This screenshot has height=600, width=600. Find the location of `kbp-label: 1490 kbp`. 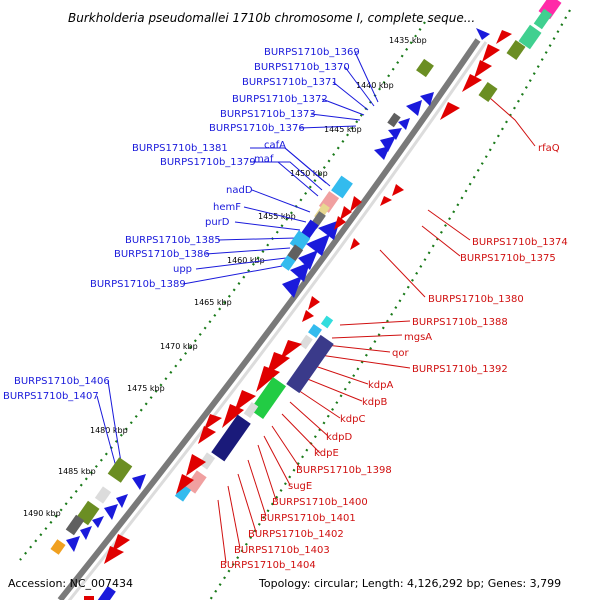

kbp-label: 1490 kbp is located at coordinates (42, 513).